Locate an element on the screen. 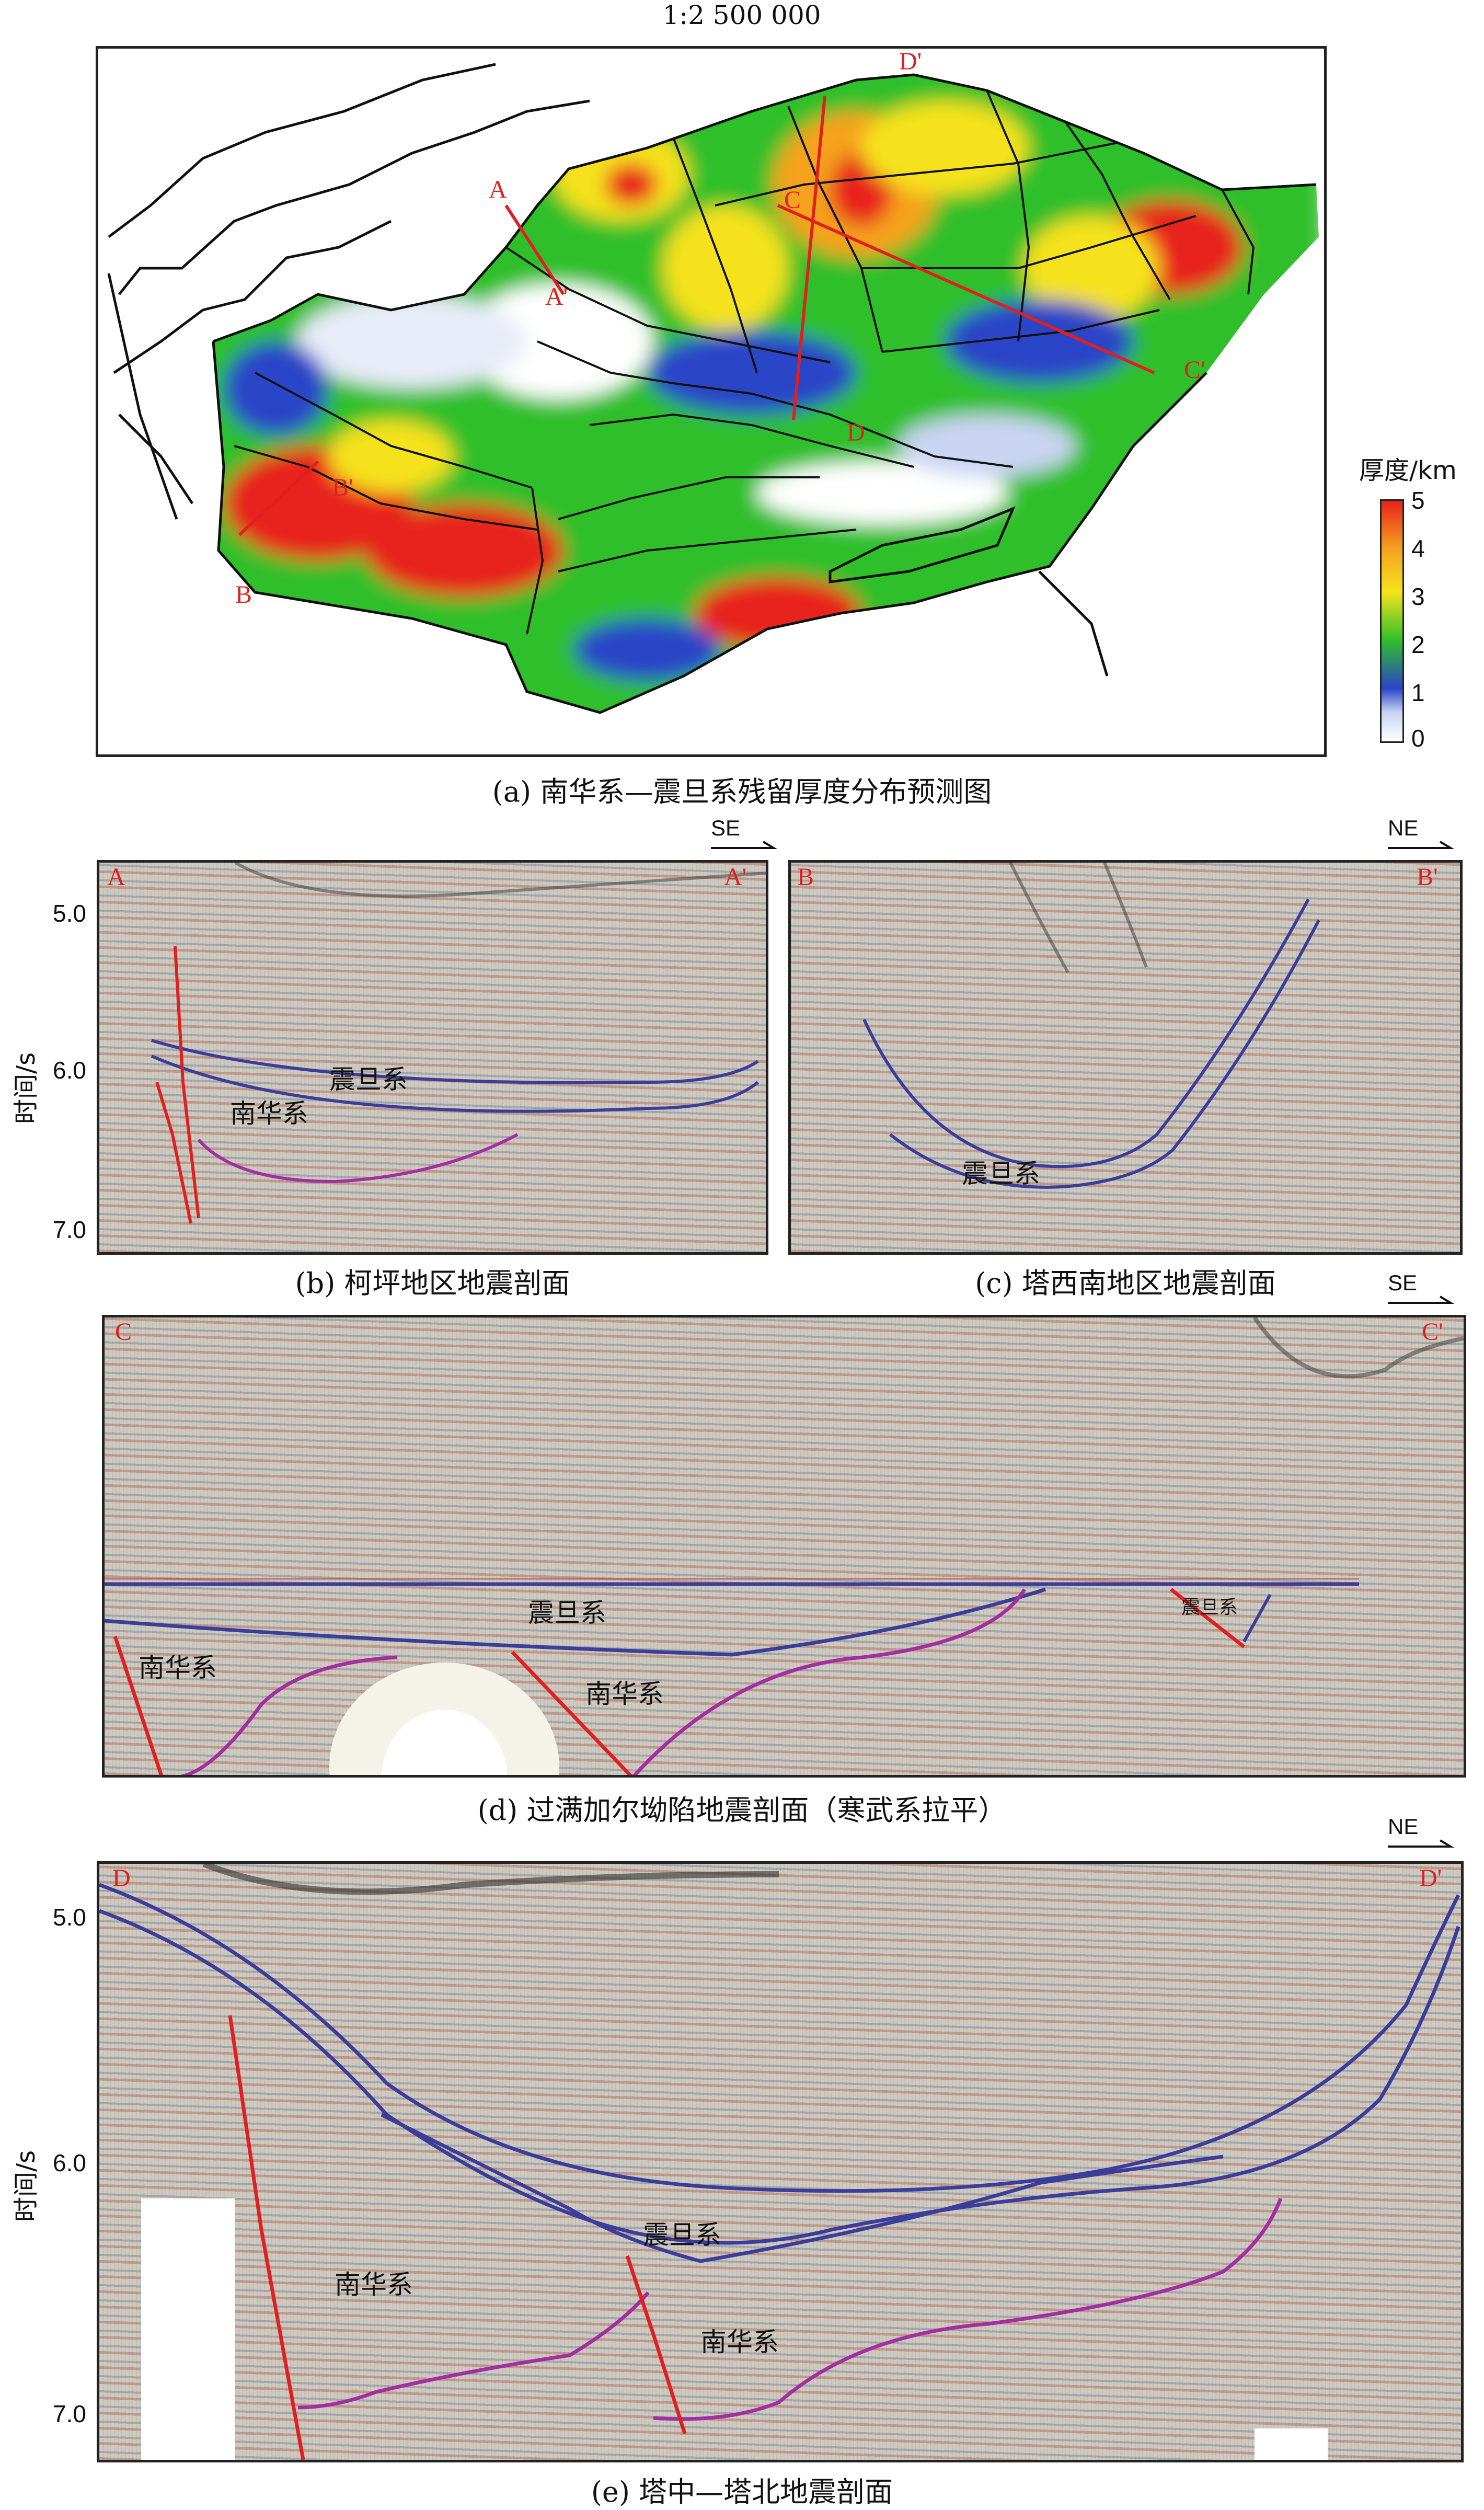 The image size is (1484, 2510). direction-c: NE is located at coordinates (1422, 833).